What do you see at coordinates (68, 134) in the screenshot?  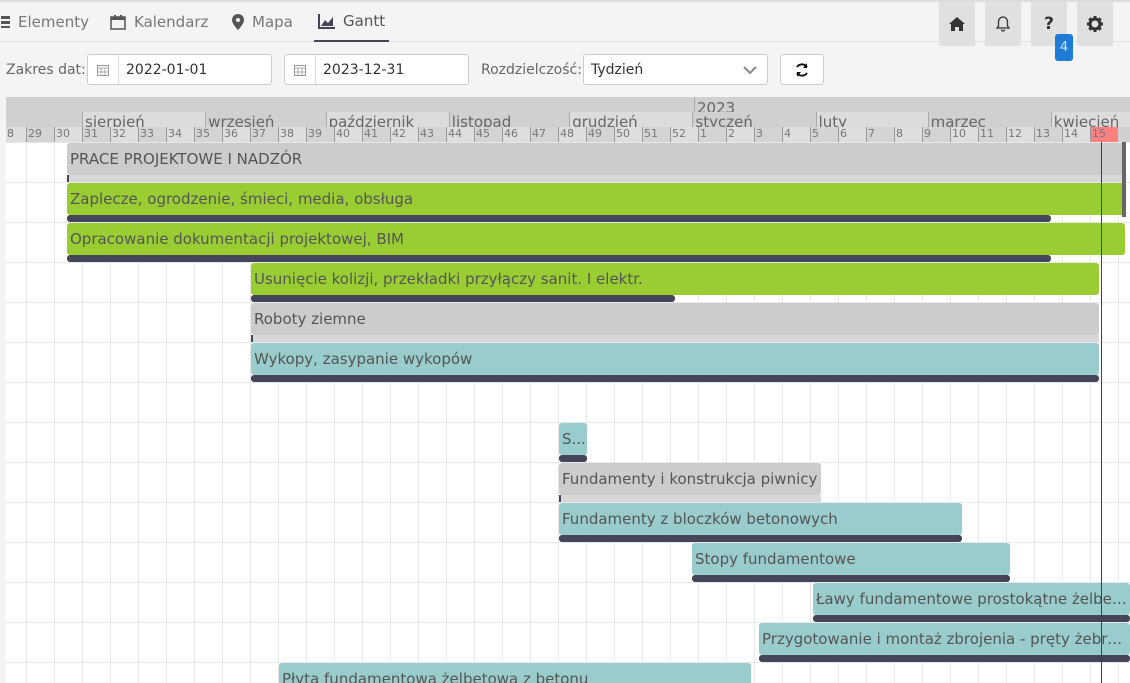 I see `week-label: 30` at bounding box center [68, 134].